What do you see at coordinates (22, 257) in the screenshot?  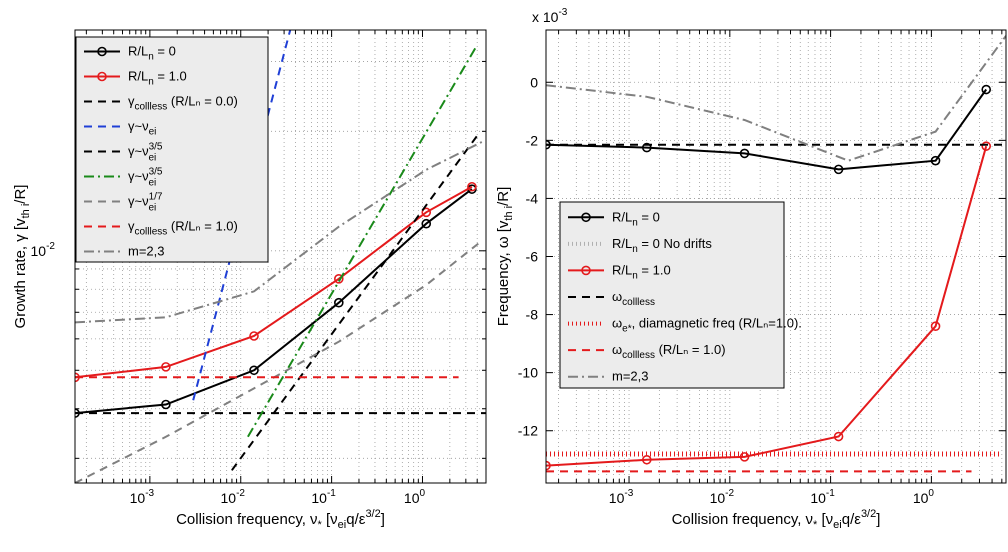 I see `y-axis-label: Growth rate, γ [vth i/R]` at bounding box center [22, 257].